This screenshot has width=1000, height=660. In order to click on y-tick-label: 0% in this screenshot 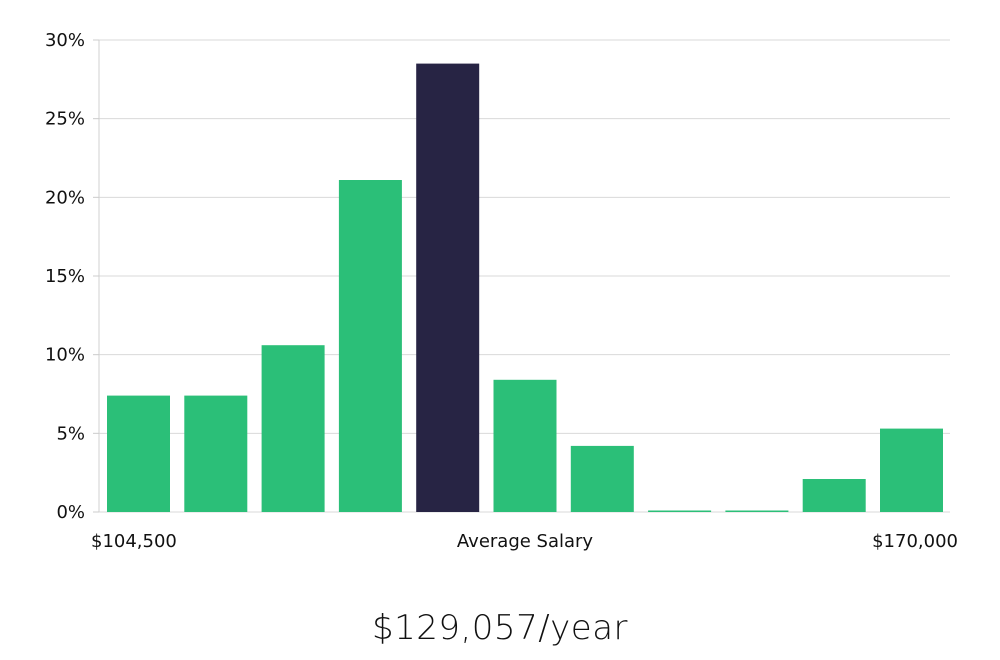, I will do `click(70, 512)`.